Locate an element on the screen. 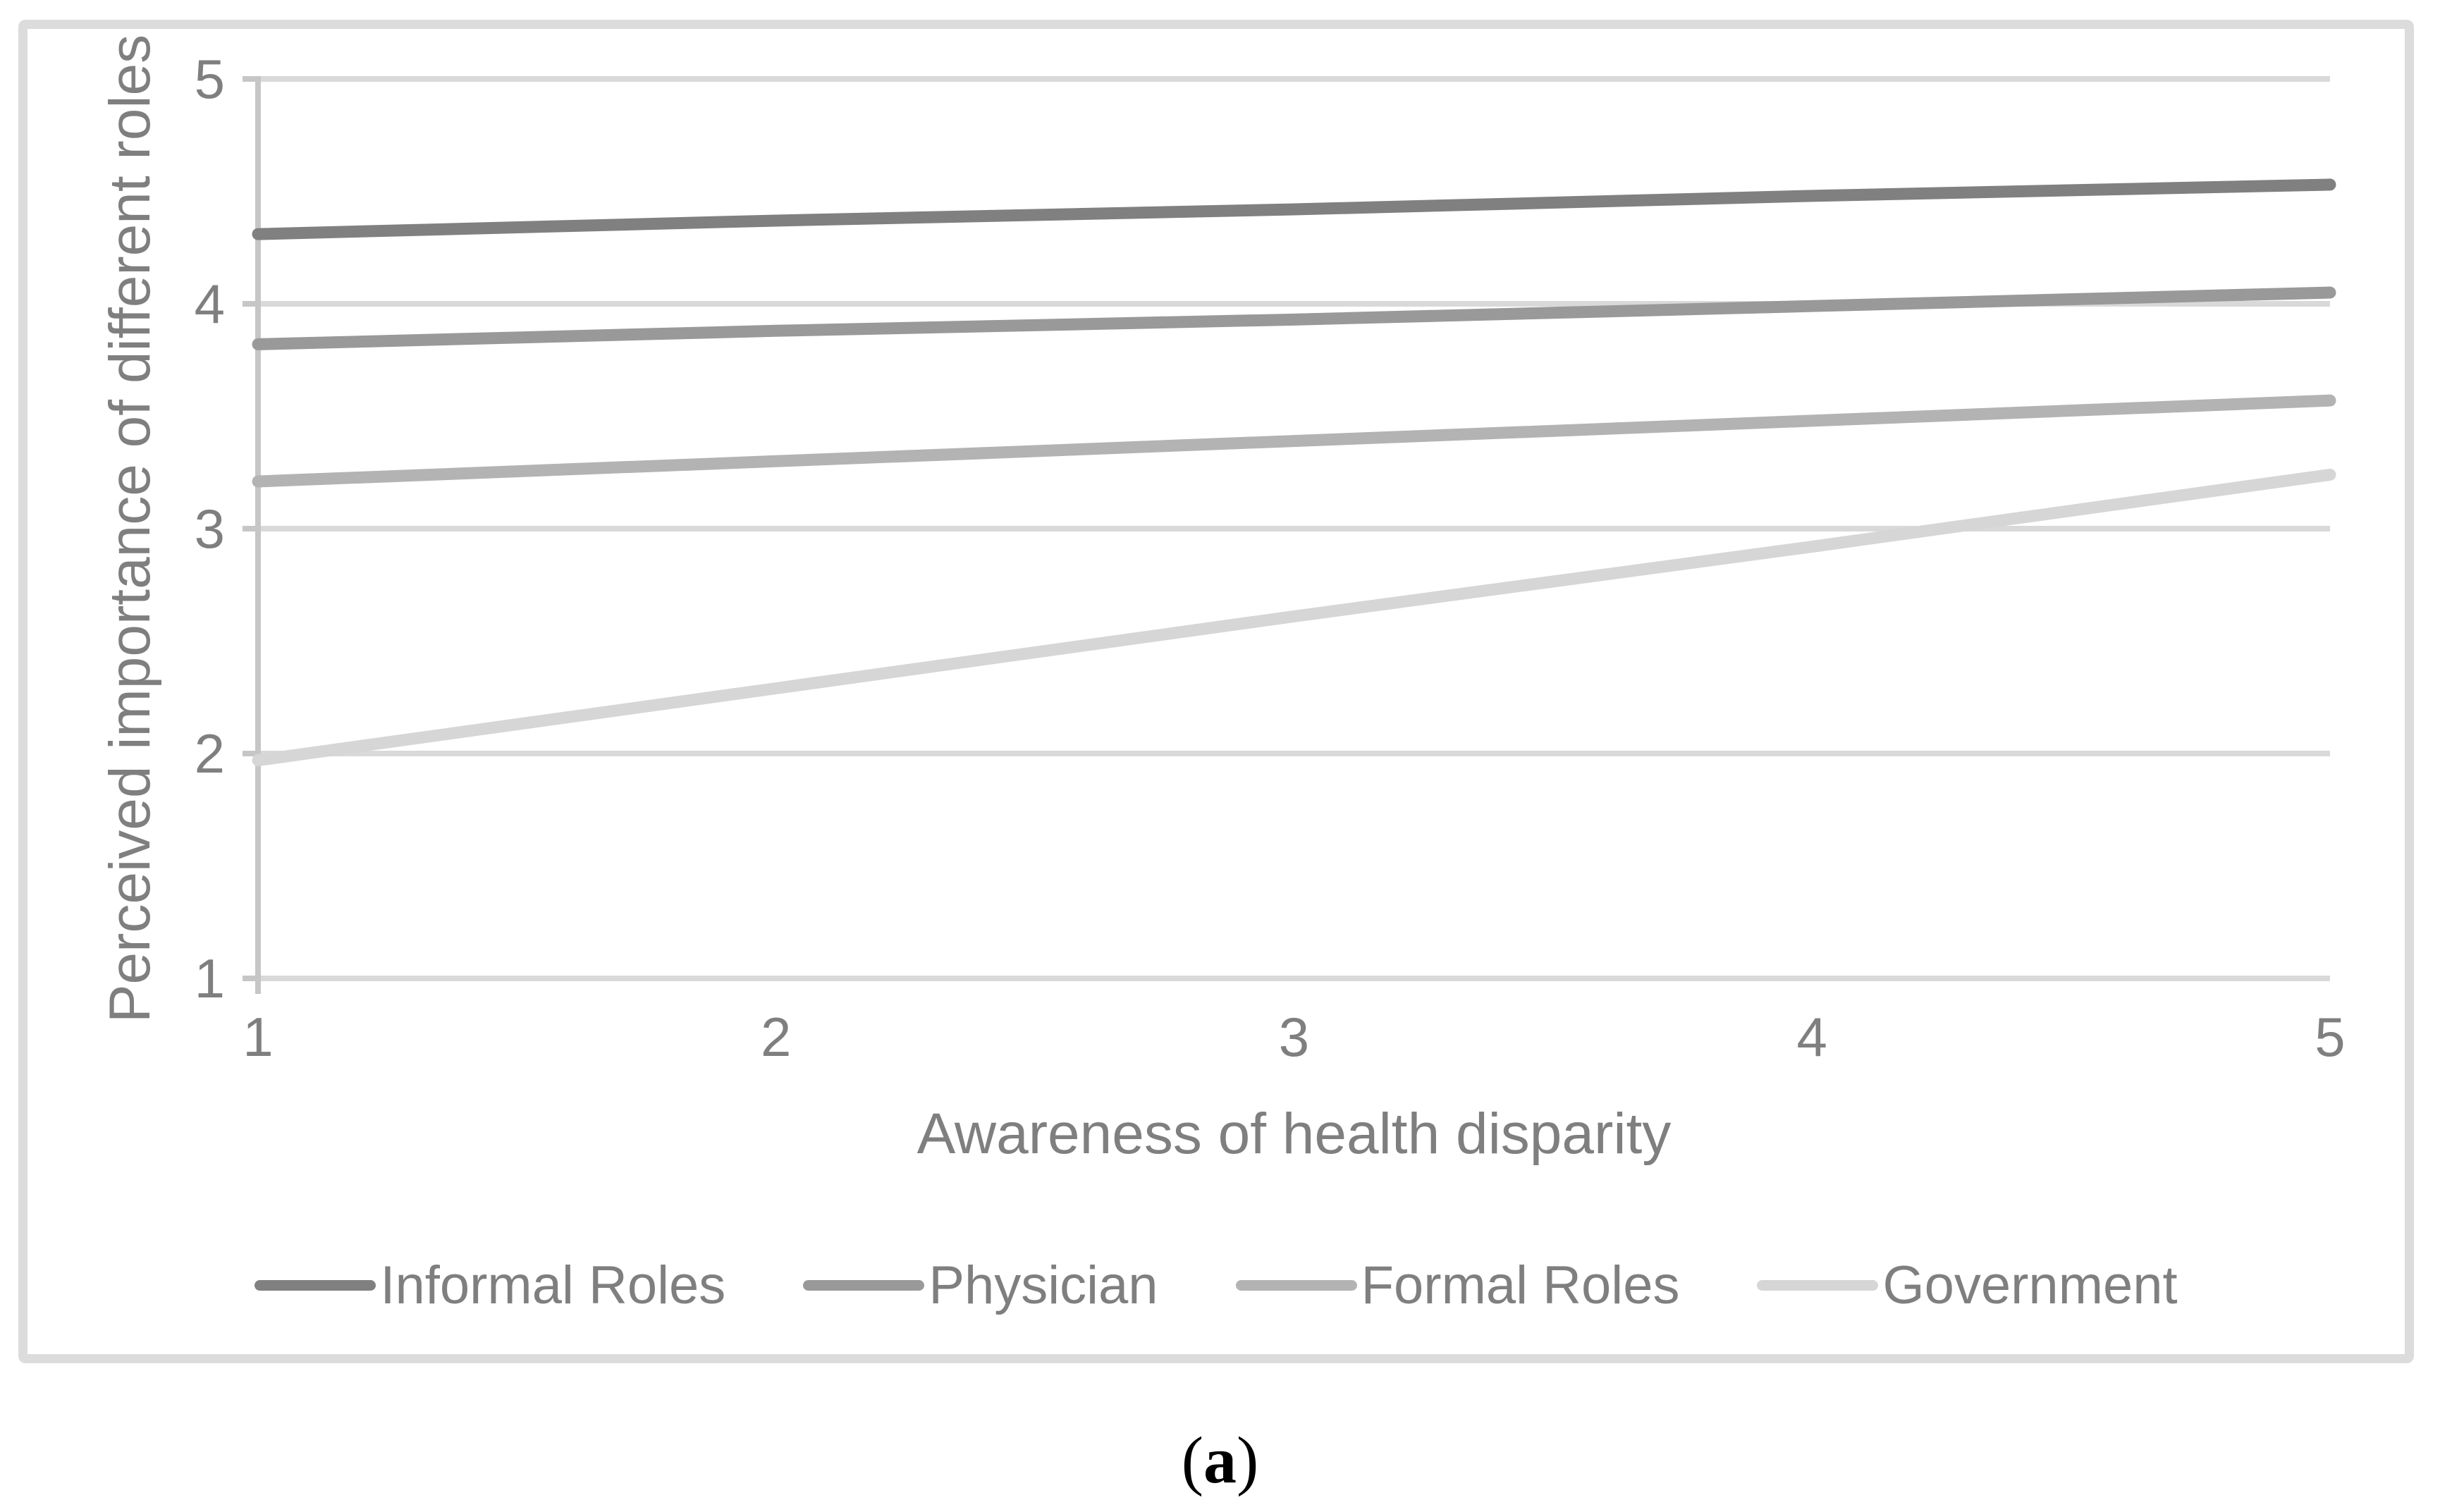 The height and width of the screenshot is (1512, 2440). legend-swatch-government is located at coordinates (1818, 1285).